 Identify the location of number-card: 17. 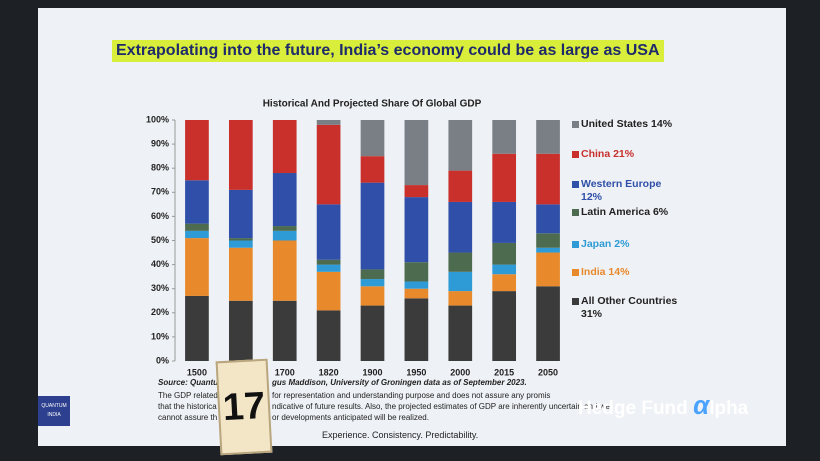
(244, 407).